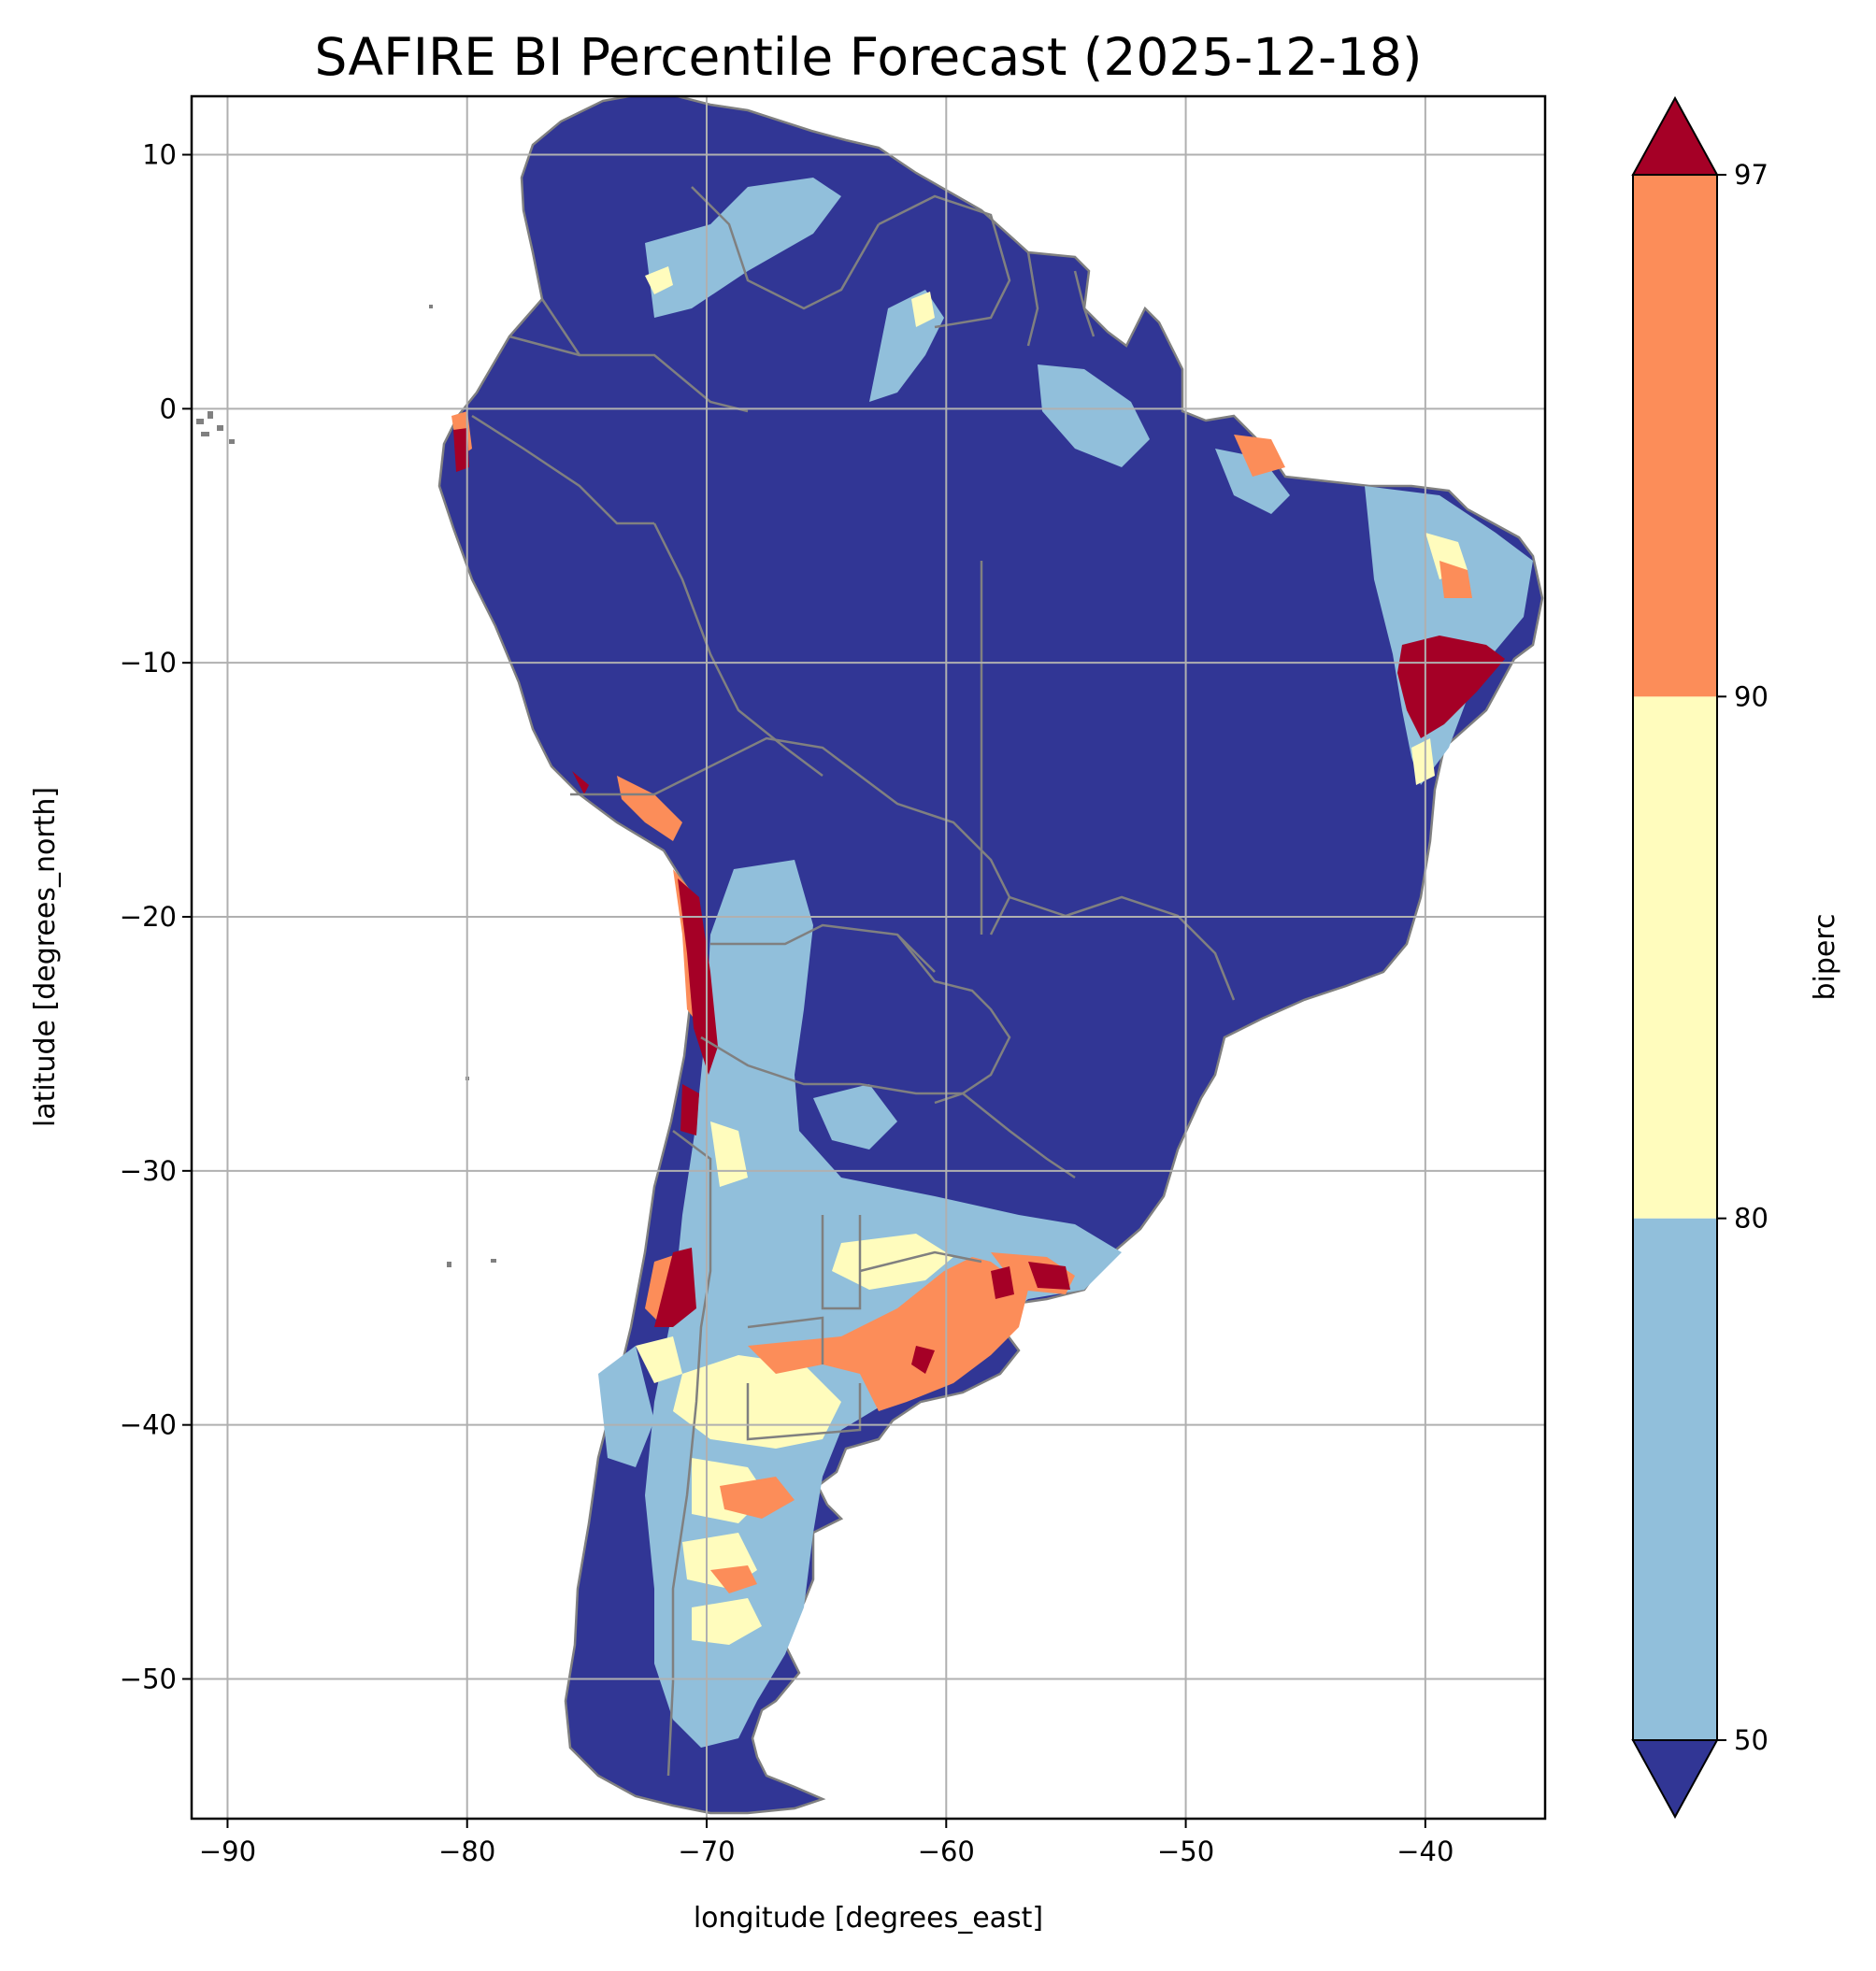  What do you see at coordinates (149, 662) in the screenshot?
I see `y-tick-label: −10` at bounding box center [149, 662].